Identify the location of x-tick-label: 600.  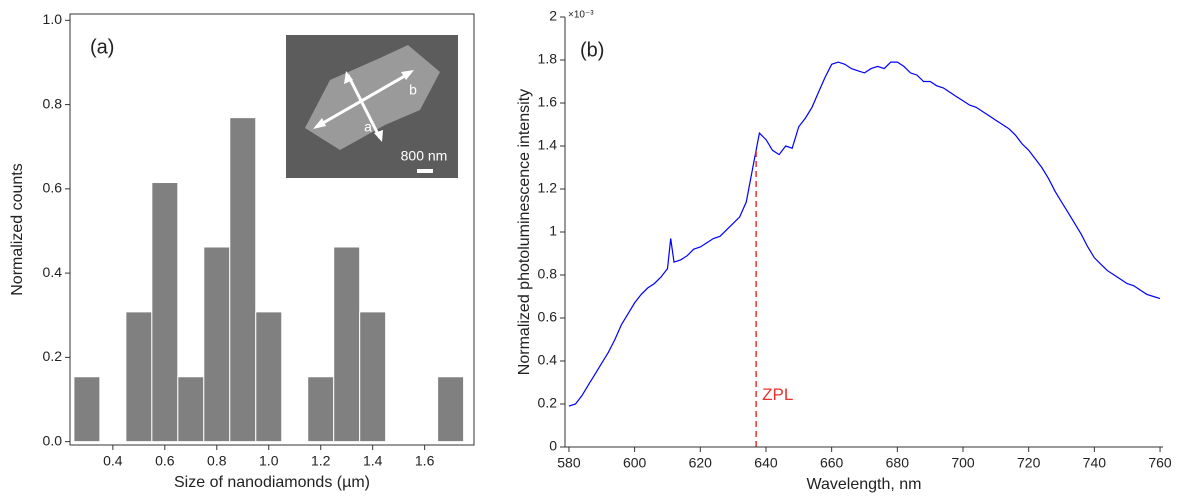
(635, 463).